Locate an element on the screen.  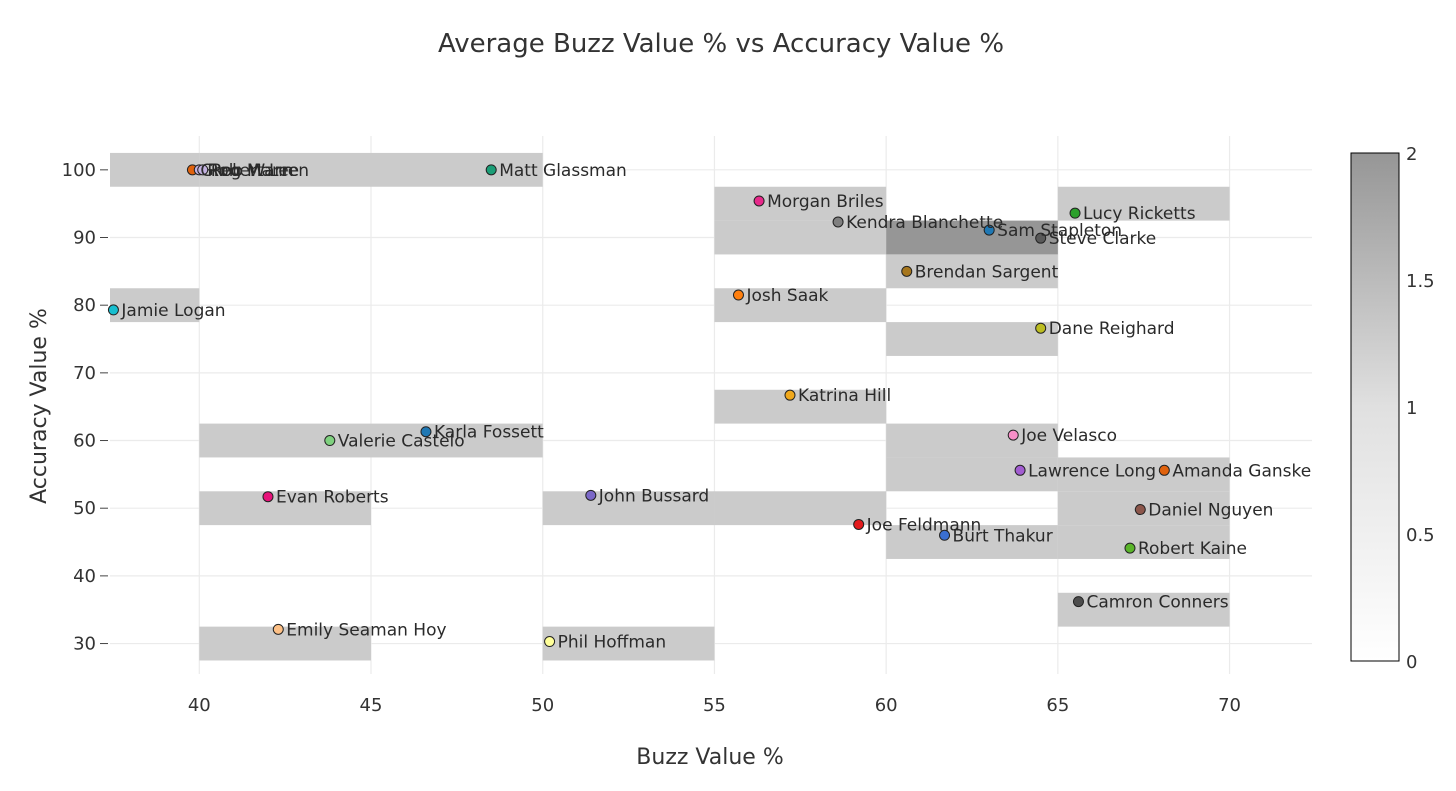
point-label: Evan Roberts is located at coordinates (332, 498).